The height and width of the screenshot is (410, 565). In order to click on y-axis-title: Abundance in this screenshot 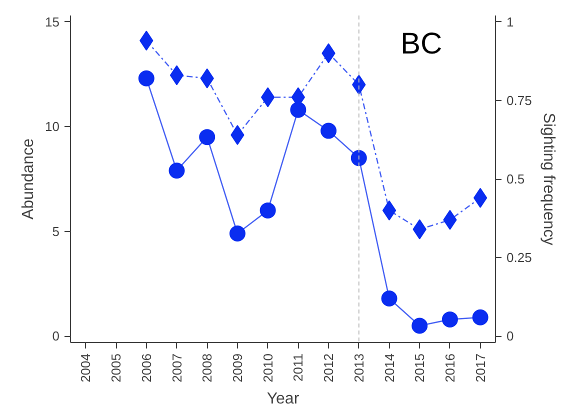, I will do `click(29, 179)`.